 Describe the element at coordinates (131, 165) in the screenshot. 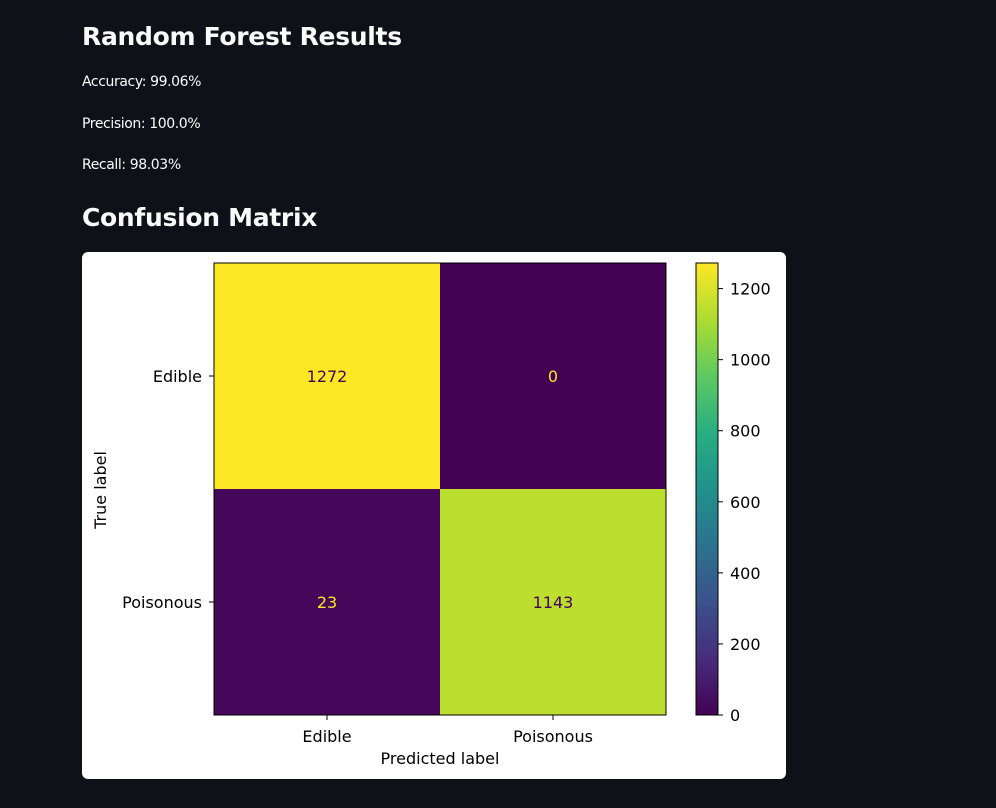

I see `recall-text: Recall: 98.03%` at that location.